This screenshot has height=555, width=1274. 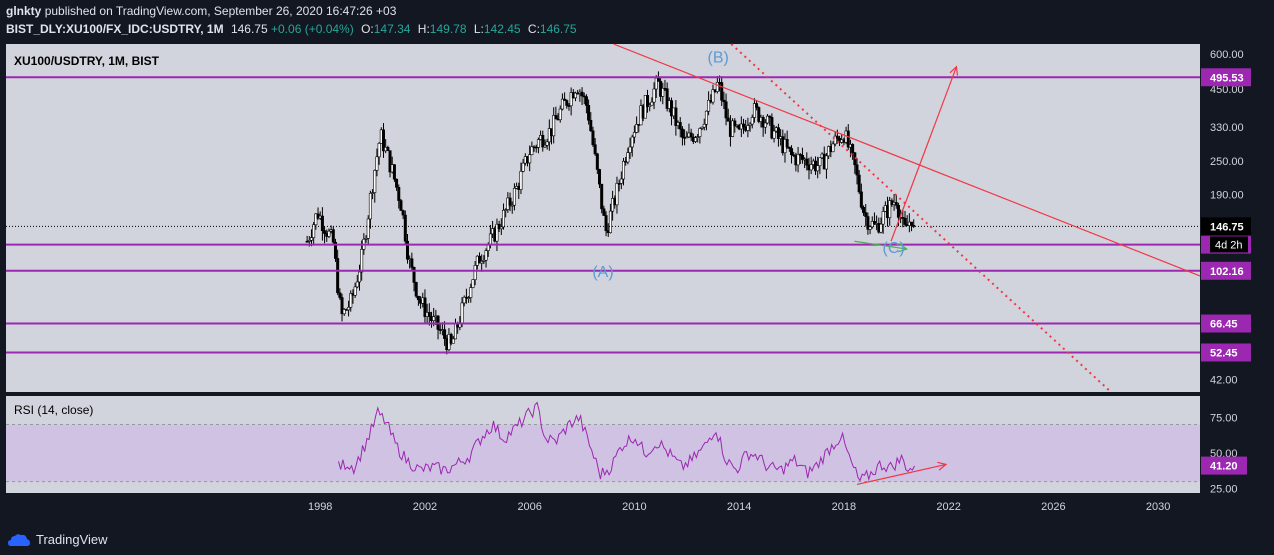 I want to click on level-label: 52.45, so click(x=1224, y=354).